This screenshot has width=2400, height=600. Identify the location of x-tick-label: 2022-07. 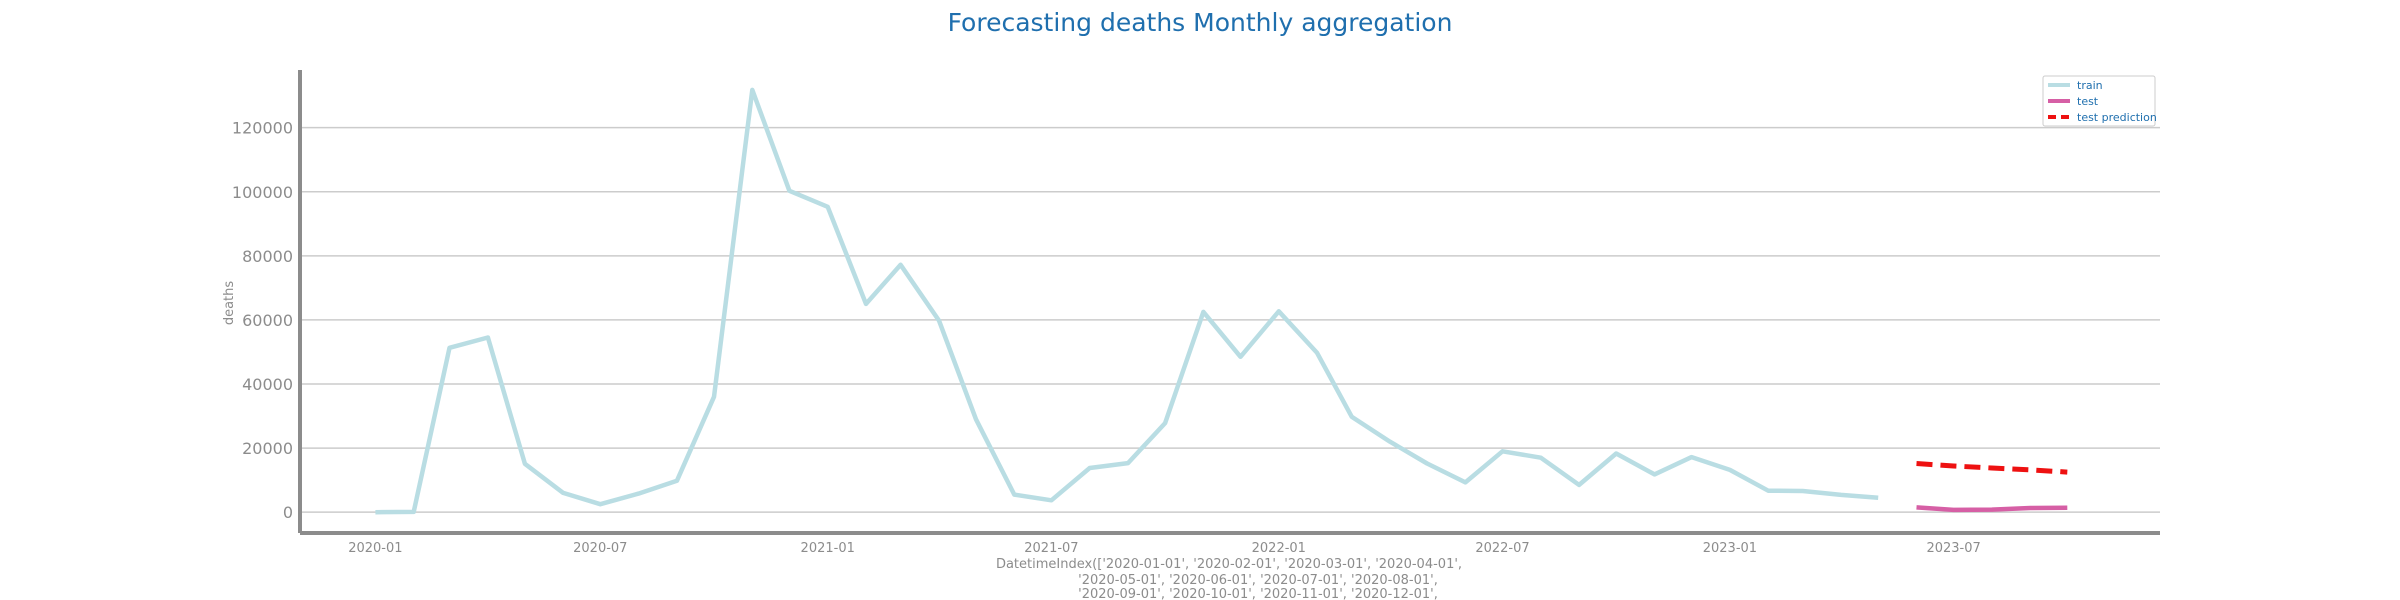
(1502, 548).